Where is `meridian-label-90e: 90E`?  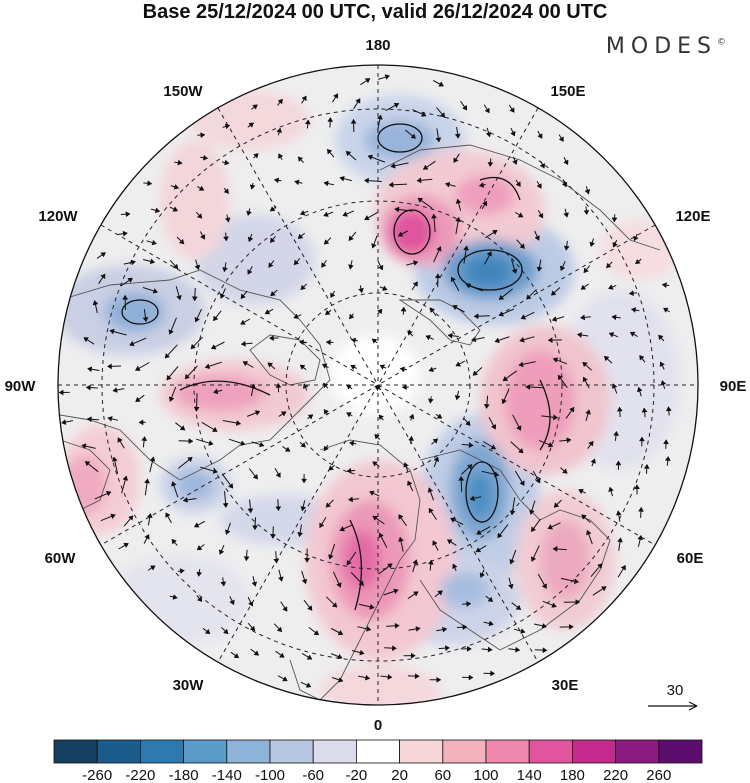
meridian-label-90e: 90E is located at coordinates (733, 386).